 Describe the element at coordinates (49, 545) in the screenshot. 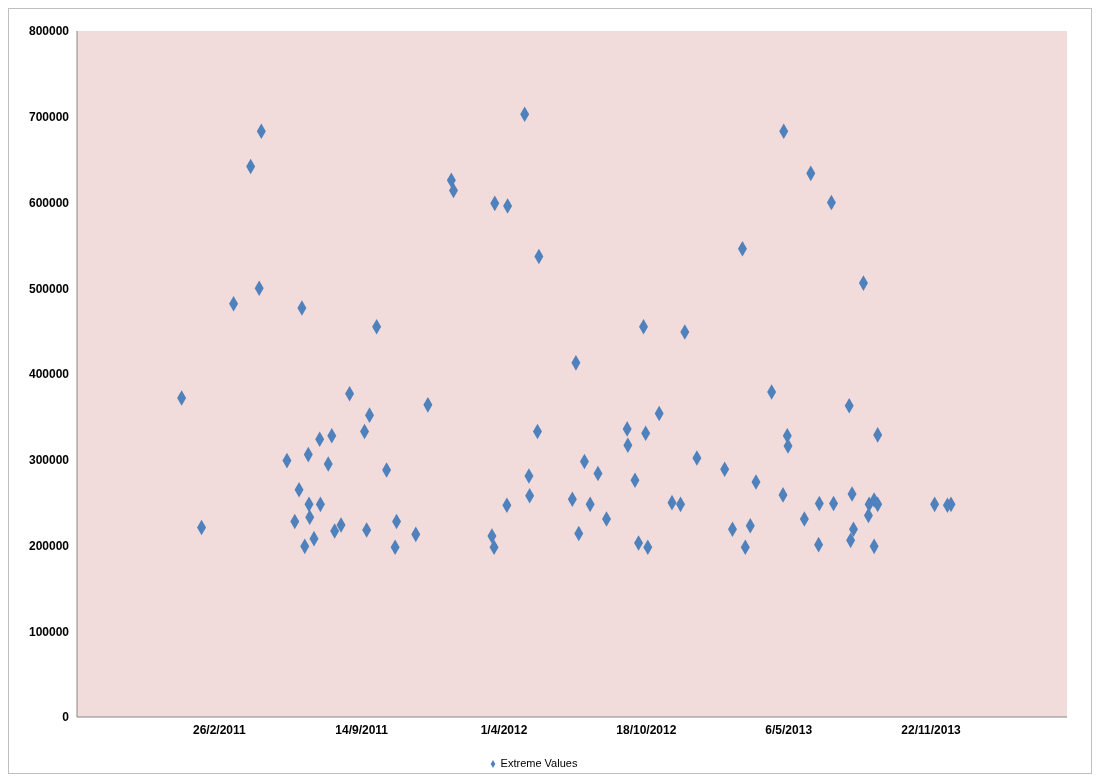

I see `y-tick-label: 200000` at that location.